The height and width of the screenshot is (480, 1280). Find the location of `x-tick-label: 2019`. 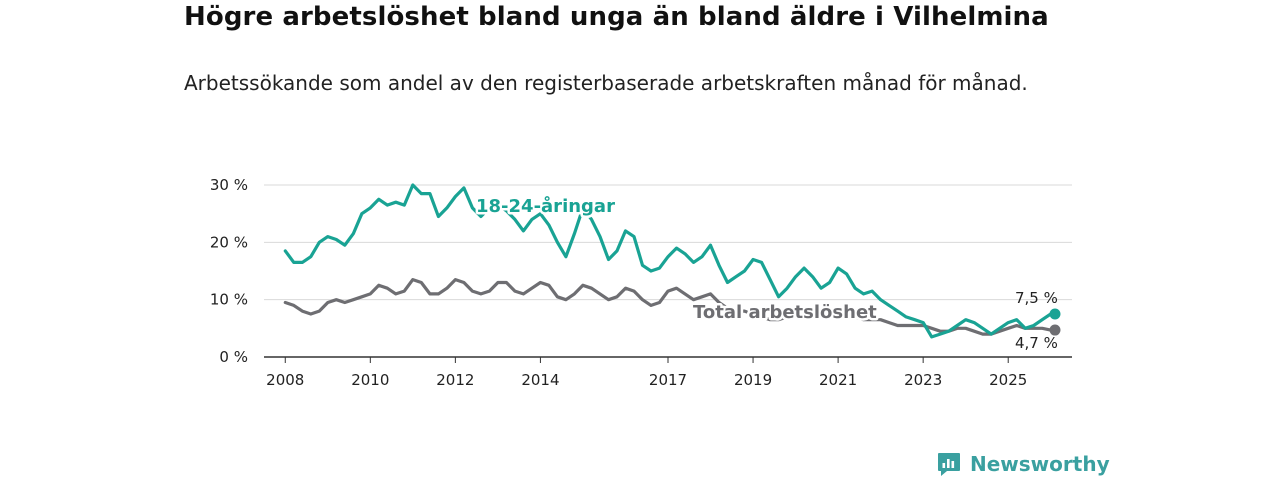

x-tick-label: 2019 is located at coordinates (753, 380).